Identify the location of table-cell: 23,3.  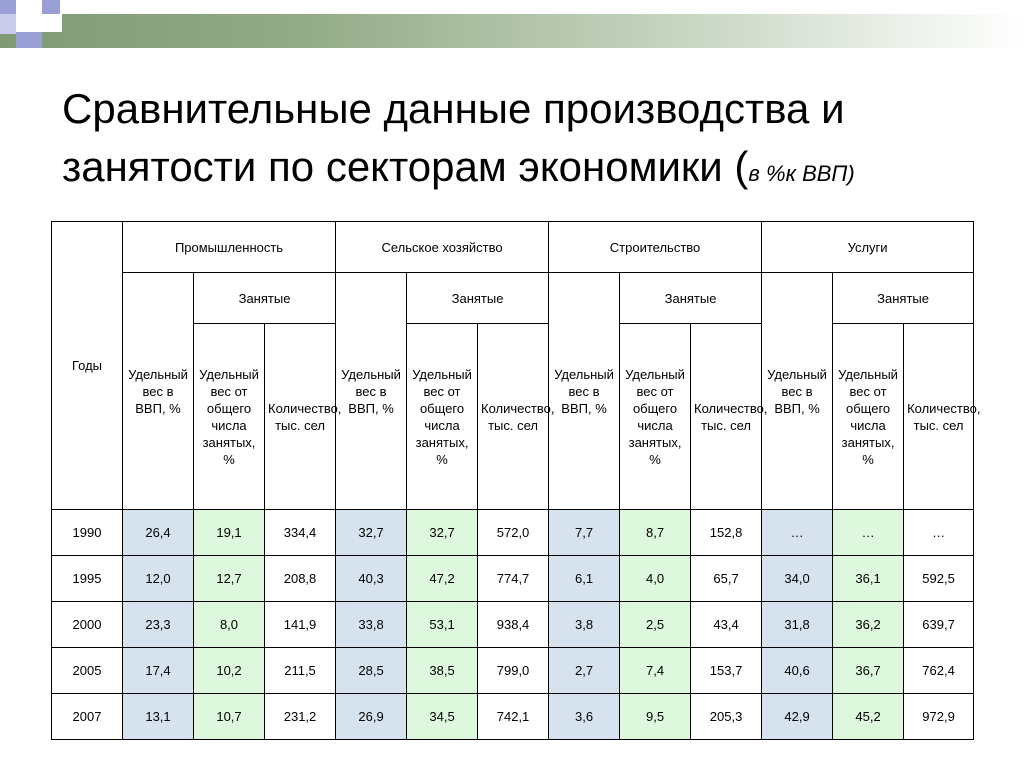
(158, 624).